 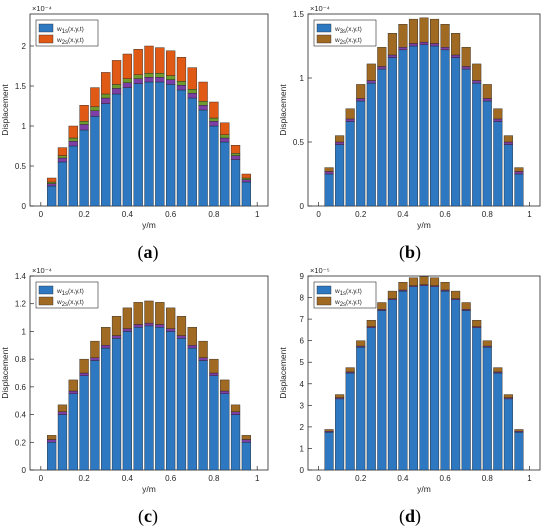 What do you see at coordinates (70, 303) in the screenshot?
I see `legend-label: w2s(x,y,t)` at bounding box center [70, 303].